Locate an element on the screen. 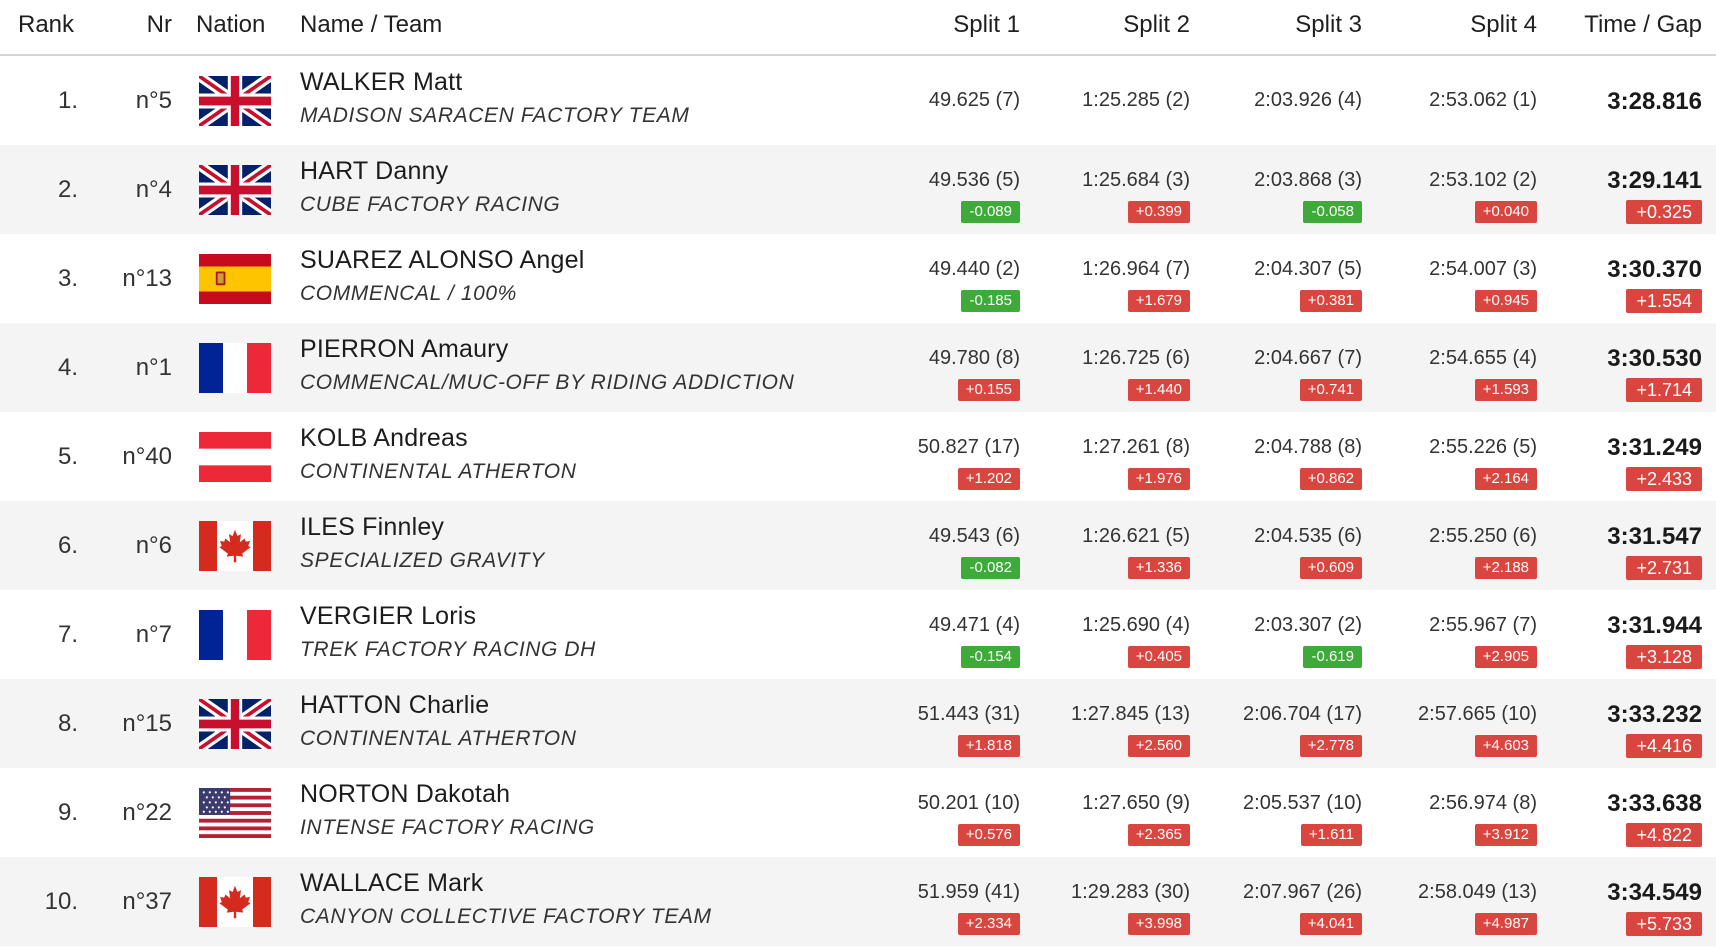  rider-name: VERGIER Loris is located at coordinates (388, 616).